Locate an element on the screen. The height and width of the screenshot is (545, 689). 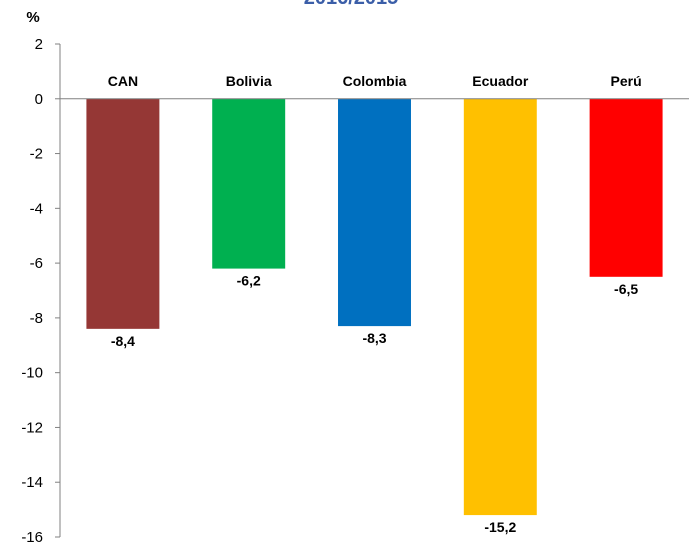
data-label: -8,3 is located at coordinates (374, 338).